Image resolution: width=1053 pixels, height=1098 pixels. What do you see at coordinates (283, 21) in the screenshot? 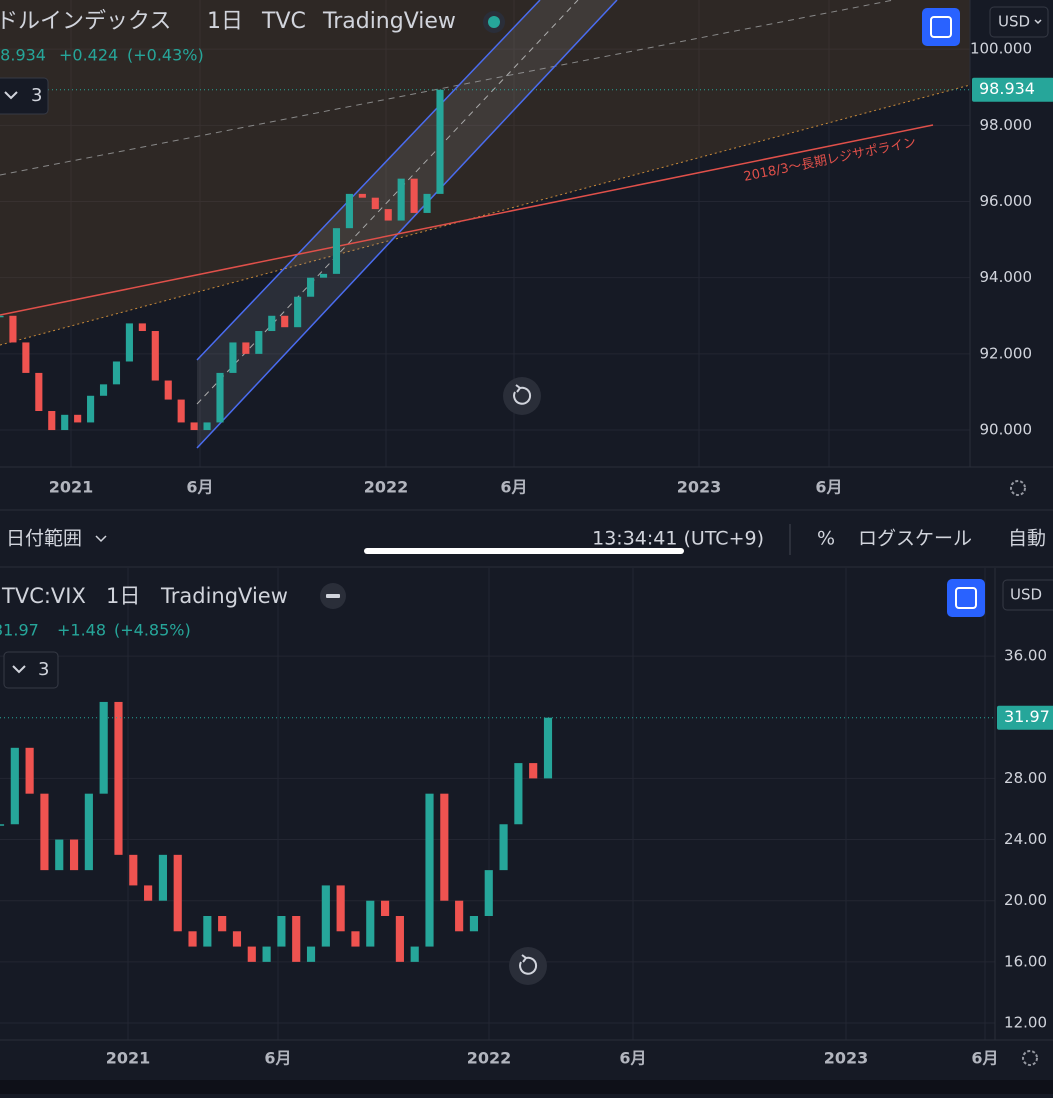
I see `exchange: TVC` at bounding box center [283, 21].